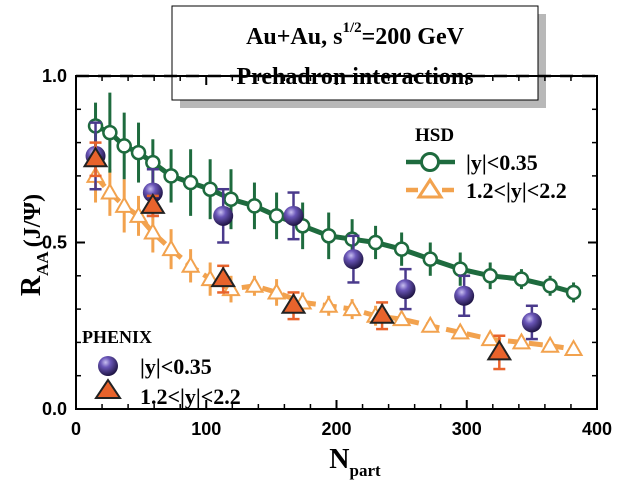 This screenshot has width=623, height=487. I want to click on hsd-legend-mid-marker, so click(430, 162).